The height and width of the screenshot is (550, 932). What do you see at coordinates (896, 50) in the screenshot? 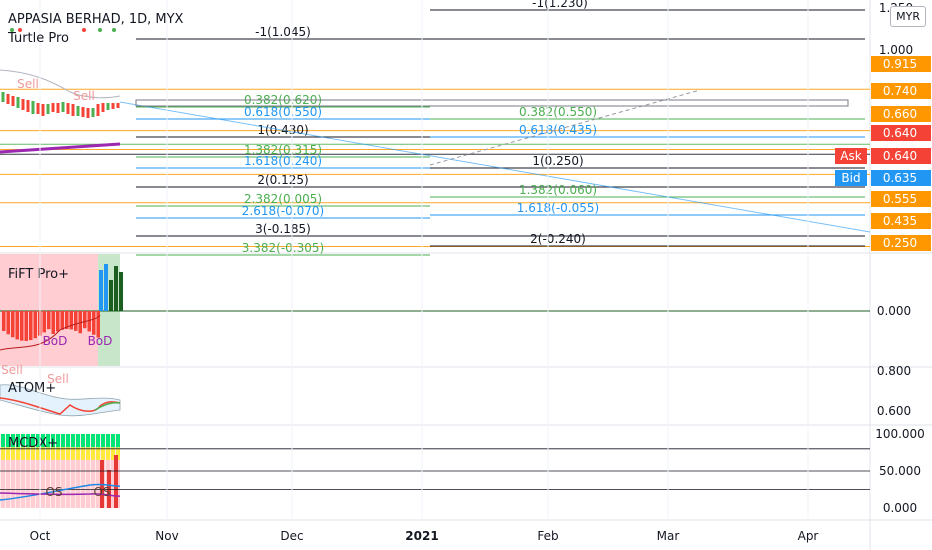
I see `price-scale-label: 1.000` at bounding box center [896, 50].